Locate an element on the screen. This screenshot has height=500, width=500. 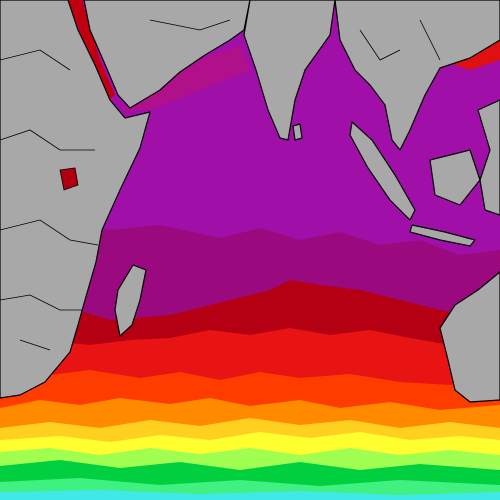
land-southeast-asia is located at coordinates (417, 75).